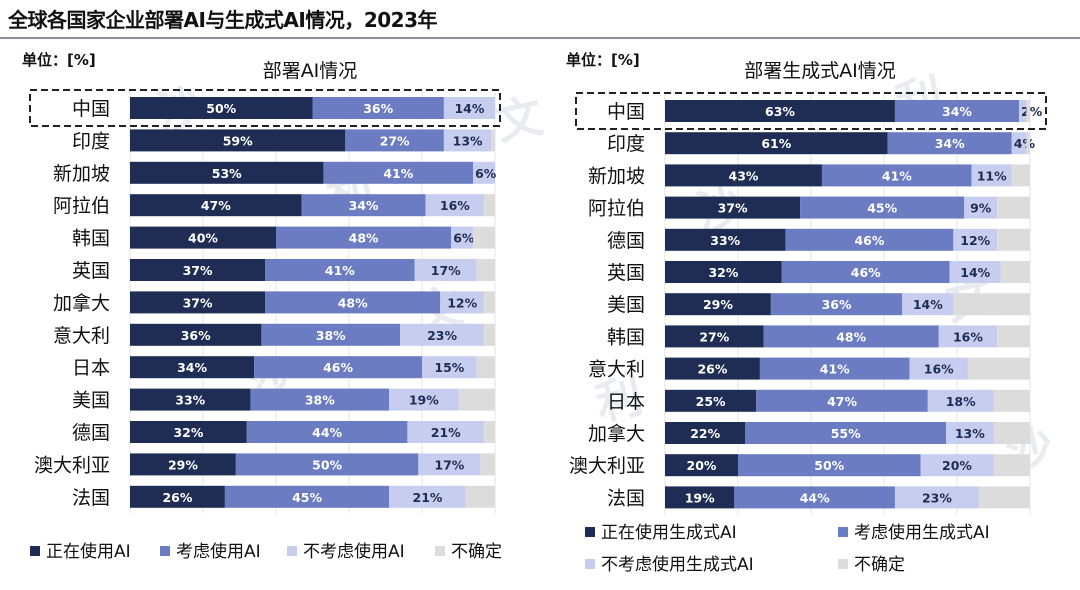 Image resolution: width=1080 pixels, height=590 pixels. Describe the element at coordinates (223, 20) in the screenshot. I see `page-title: 全球各国家企业部署AI与生成式AI情况，2023年` at that location.